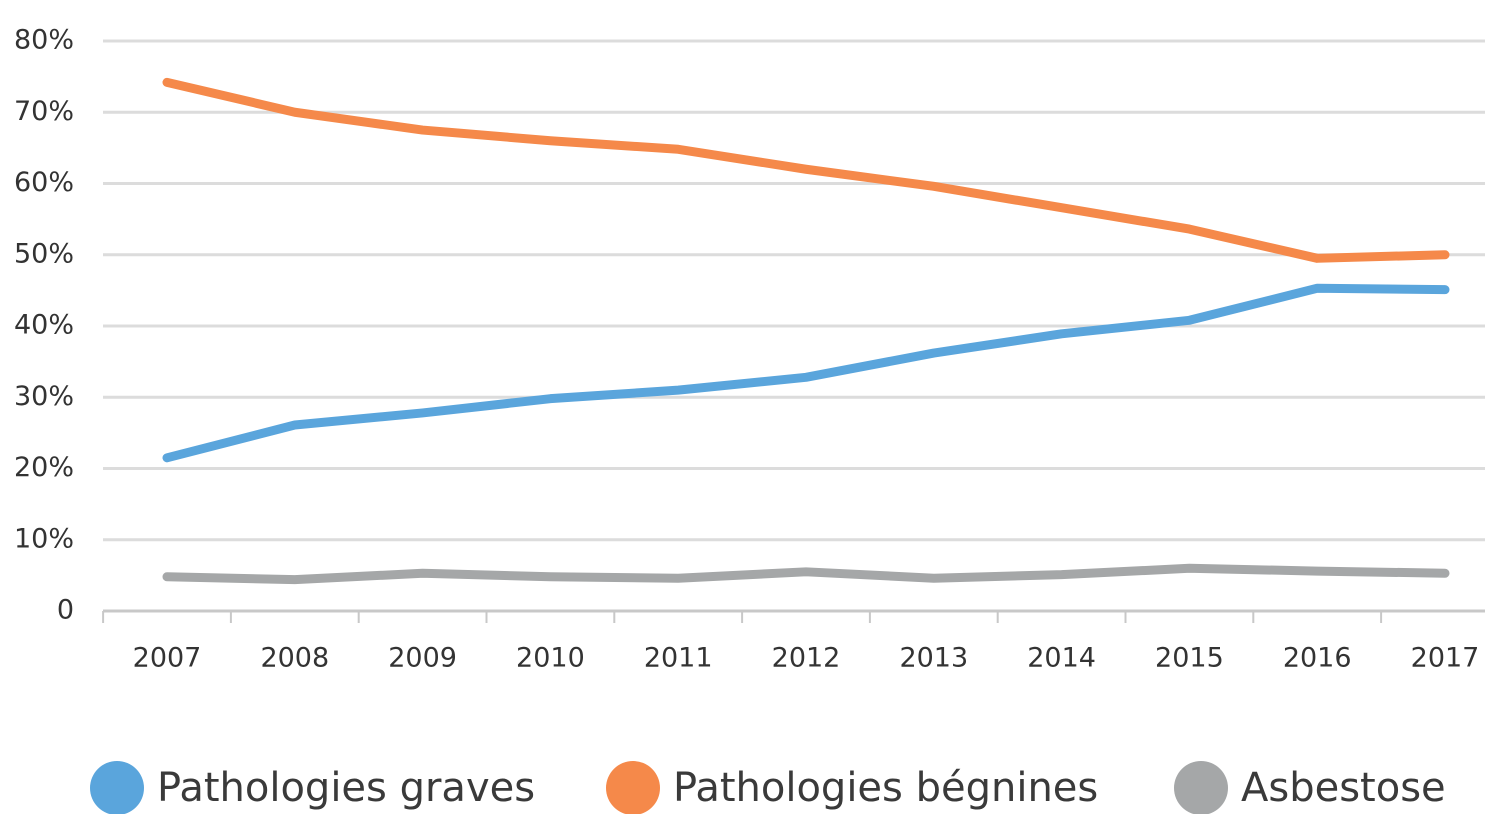 The height and width of the screenshot is (814, 1487). What do you see at coordinates (550, 658) in the screenshot?
I see `x-tick-label: 2010` at bounding box center [550, 658].